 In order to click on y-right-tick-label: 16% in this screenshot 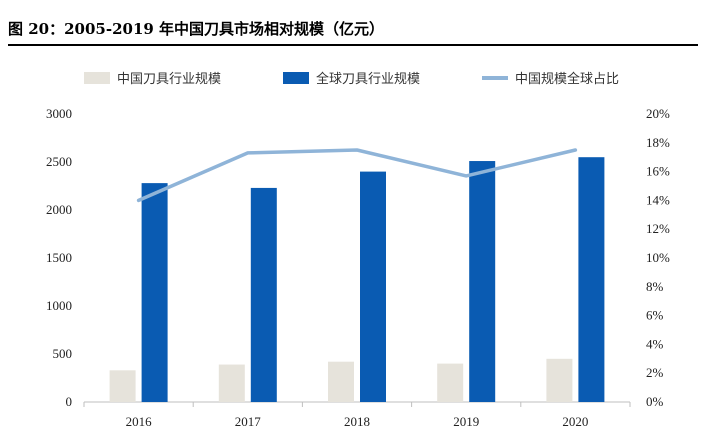, I will do `click(658, 171)`.